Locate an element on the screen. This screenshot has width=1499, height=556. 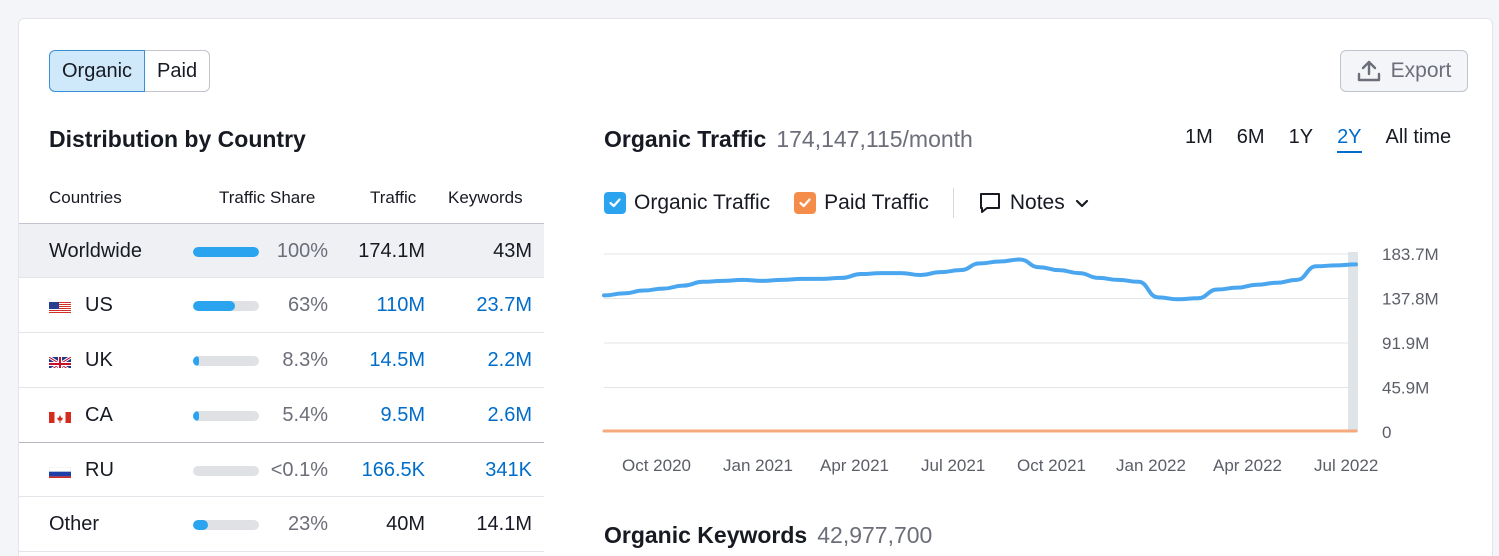
x-tick-label: Apr 2021 is located at coordinates (854, 465).